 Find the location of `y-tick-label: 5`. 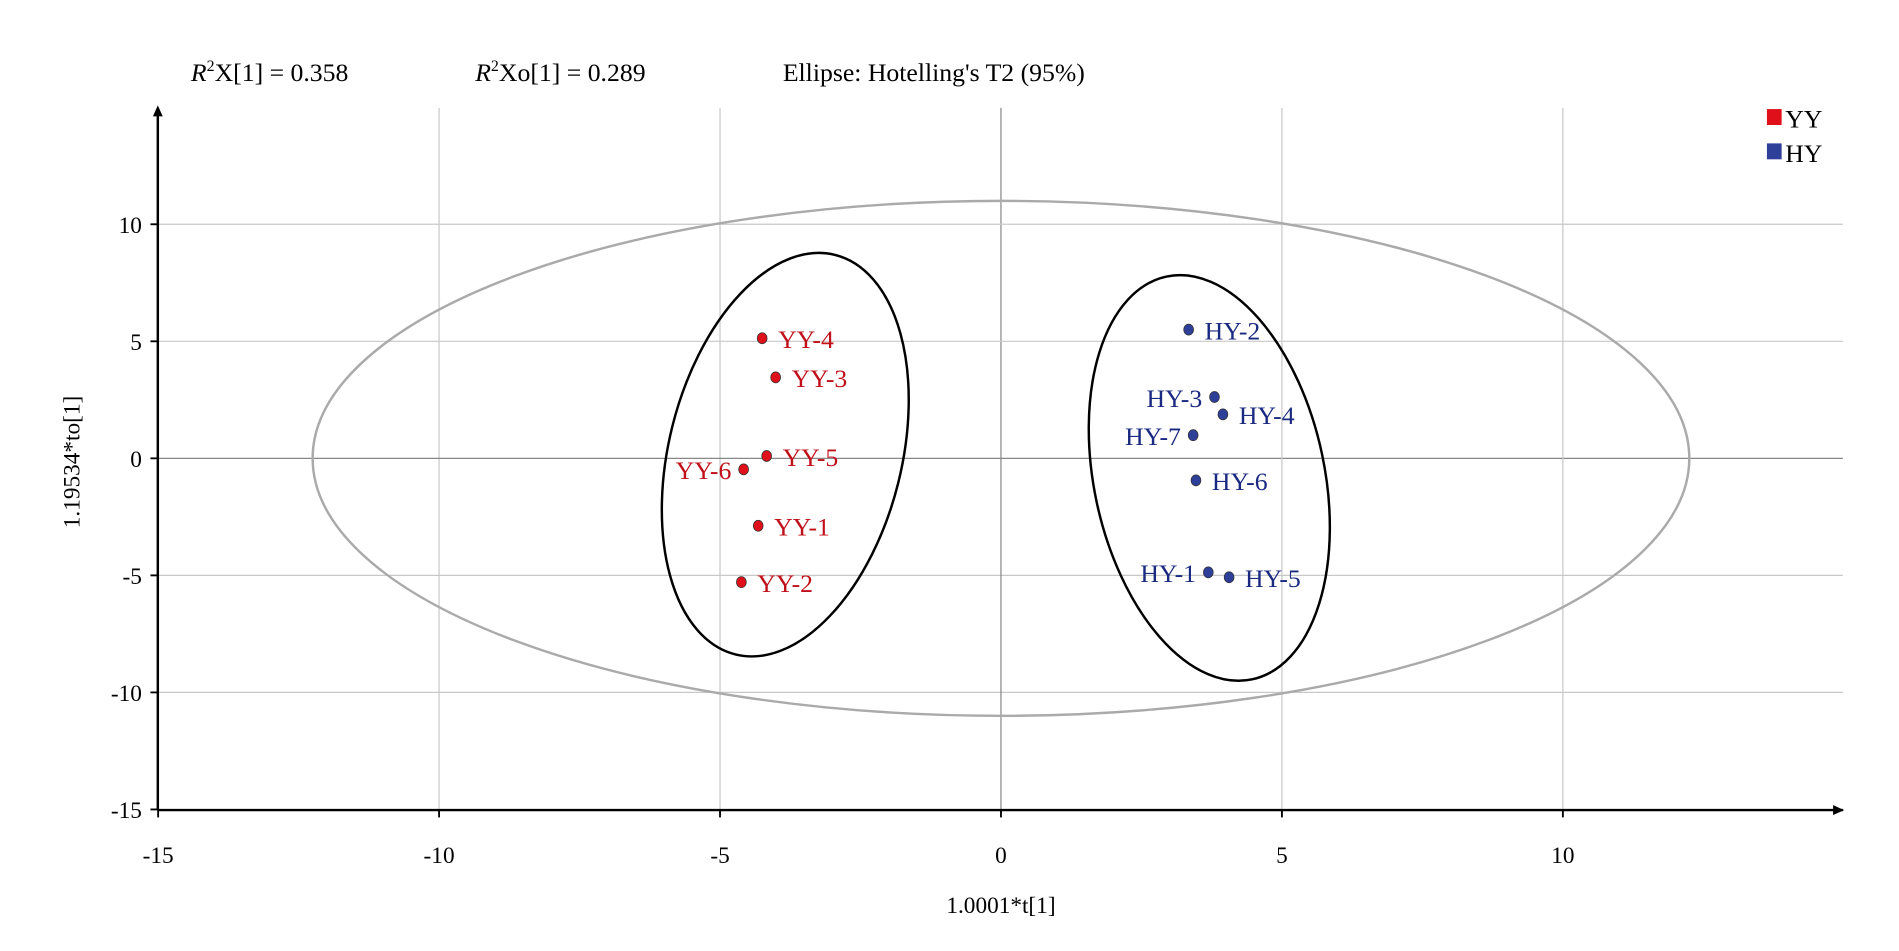

y-tick-label: 5 is located at coordinates (136, 343).